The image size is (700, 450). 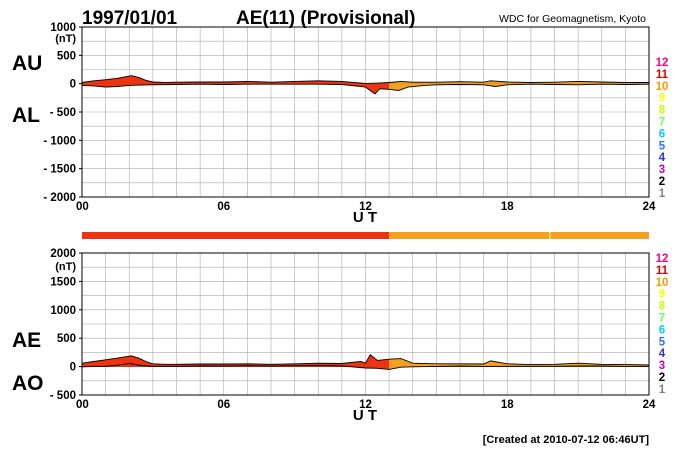 What do you see at coordinates (66, 339) in the screenshot?
I see `ae-ao-y-tick-label: 500` at bounding box center [66, 339].